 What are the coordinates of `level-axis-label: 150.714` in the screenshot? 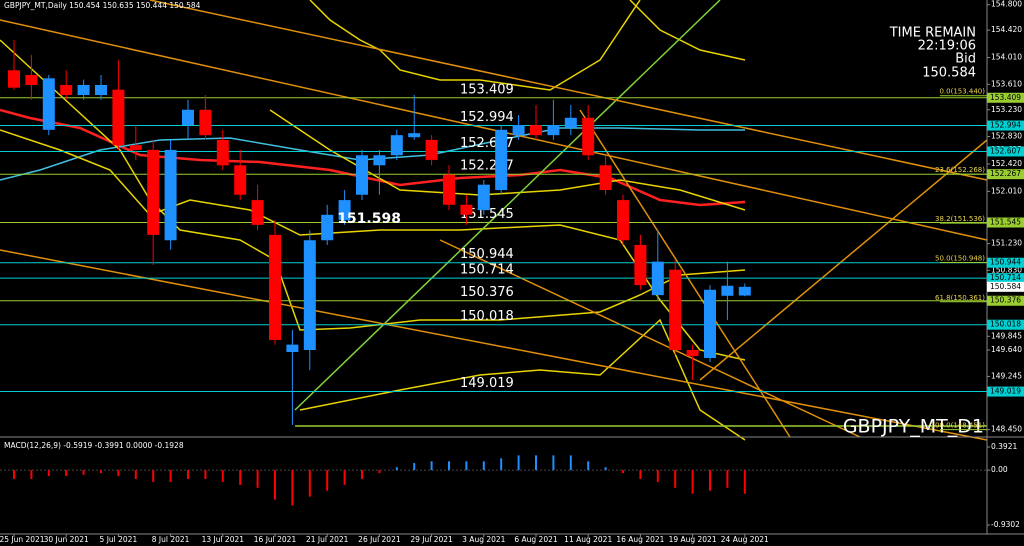 It's located at (1005, 277).